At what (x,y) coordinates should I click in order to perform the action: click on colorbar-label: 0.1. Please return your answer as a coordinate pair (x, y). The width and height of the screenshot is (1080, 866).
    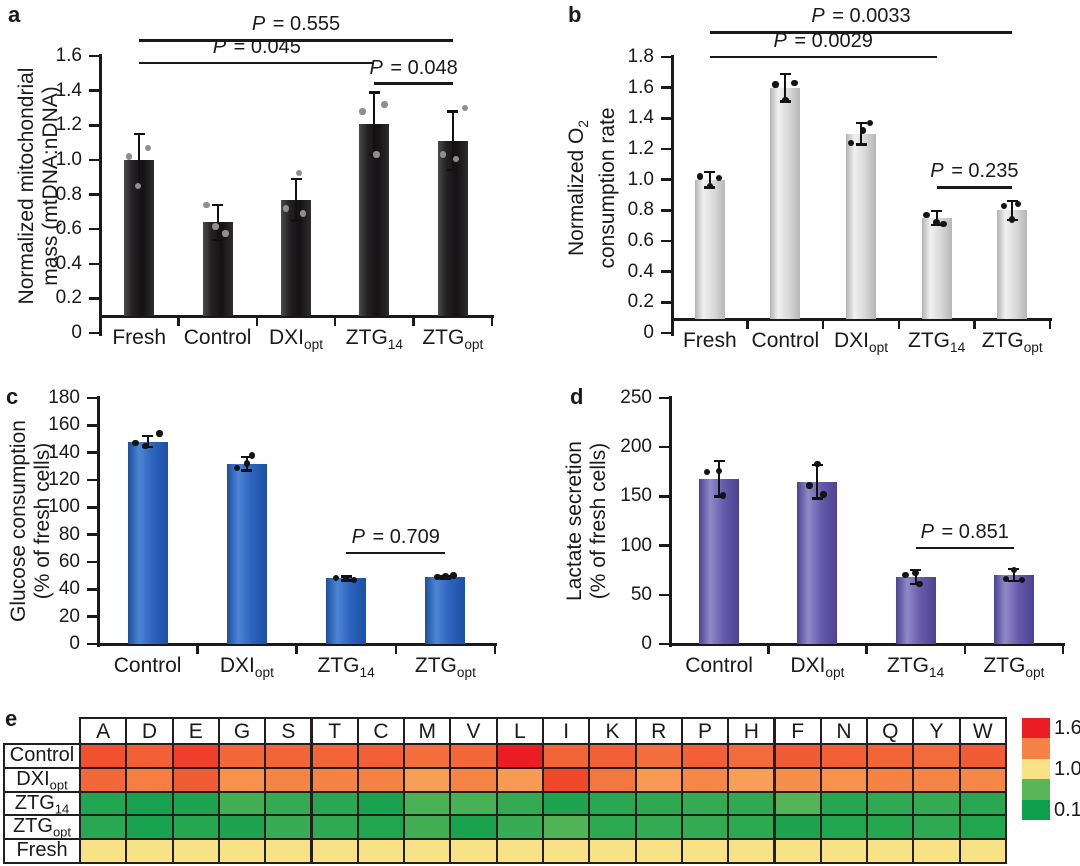
    Looking at the image, I should click on (1067, 809).